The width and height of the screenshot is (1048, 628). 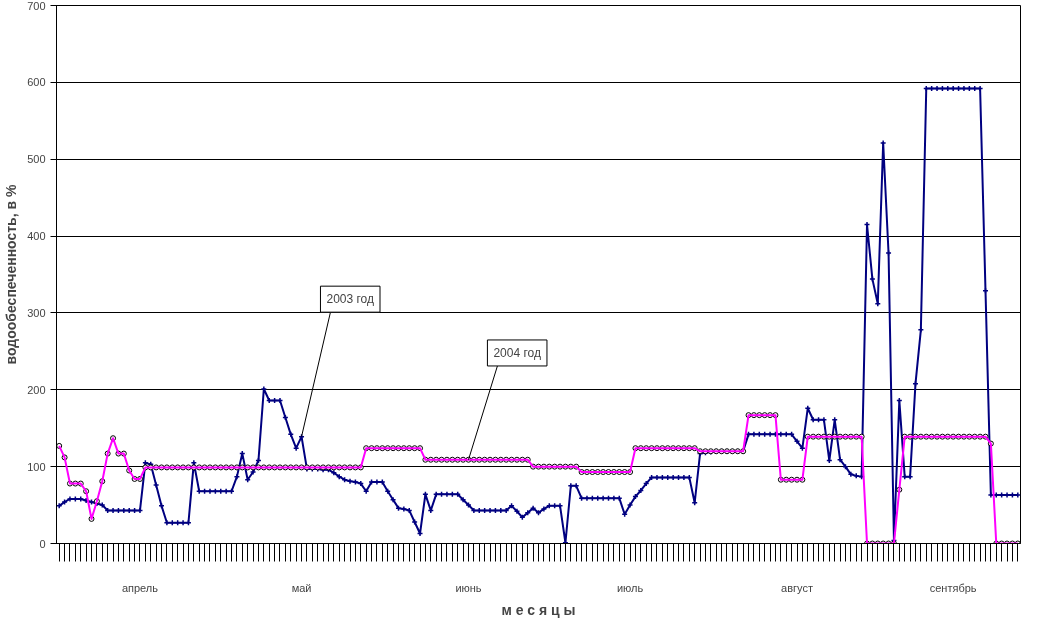 What do you see at coordinates (11, 274) in the screenshot?
I see `y-axis-title: водообеспеченность, в %` at bounding box center [11, 274].